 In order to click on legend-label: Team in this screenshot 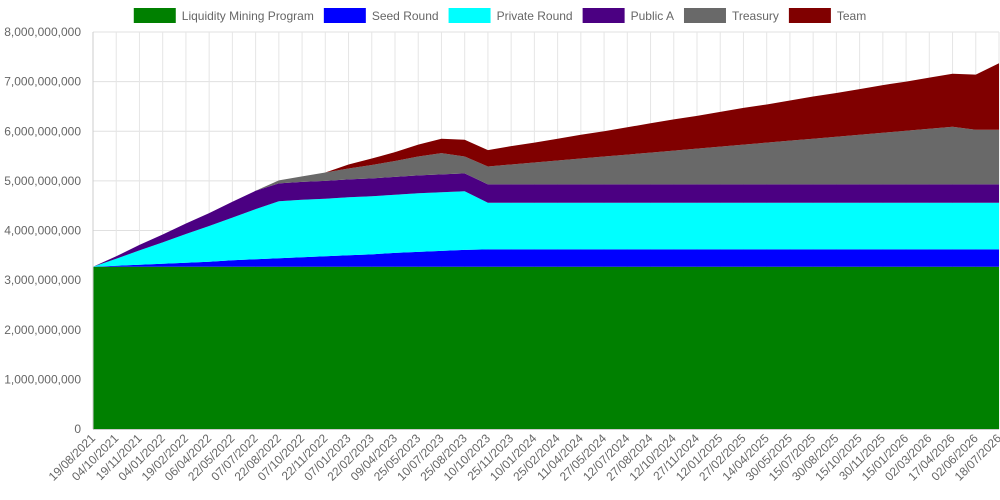, I will do `click(851, 16)`.